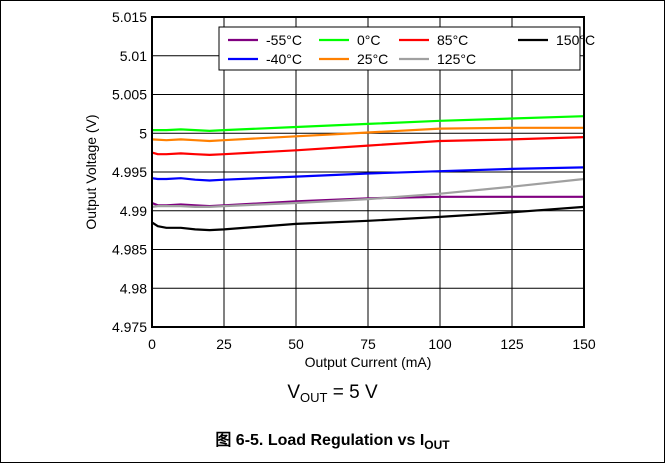  I want to click on x-tick-label: 25, so click(224, 344).